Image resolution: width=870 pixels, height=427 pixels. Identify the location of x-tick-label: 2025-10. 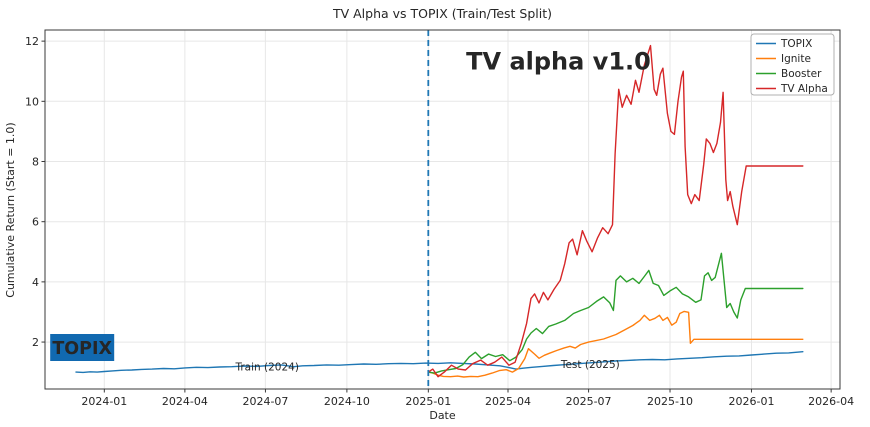
(670, 401).